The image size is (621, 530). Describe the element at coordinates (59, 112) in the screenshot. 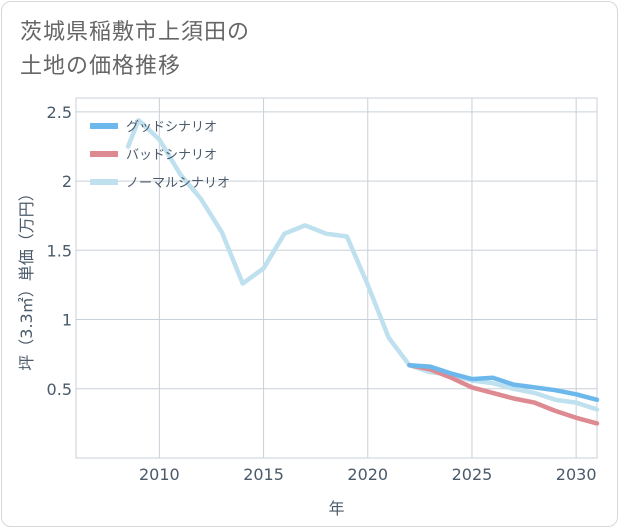

I see `y-tick-label: 2.5` at that location.